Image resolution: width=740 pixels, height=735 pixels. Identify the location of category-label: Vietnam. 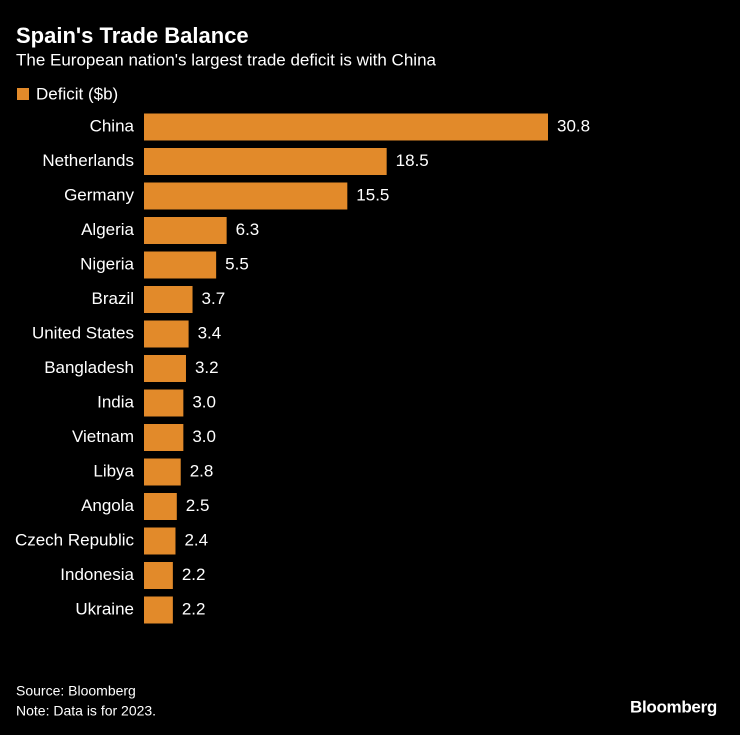
(103, 436).